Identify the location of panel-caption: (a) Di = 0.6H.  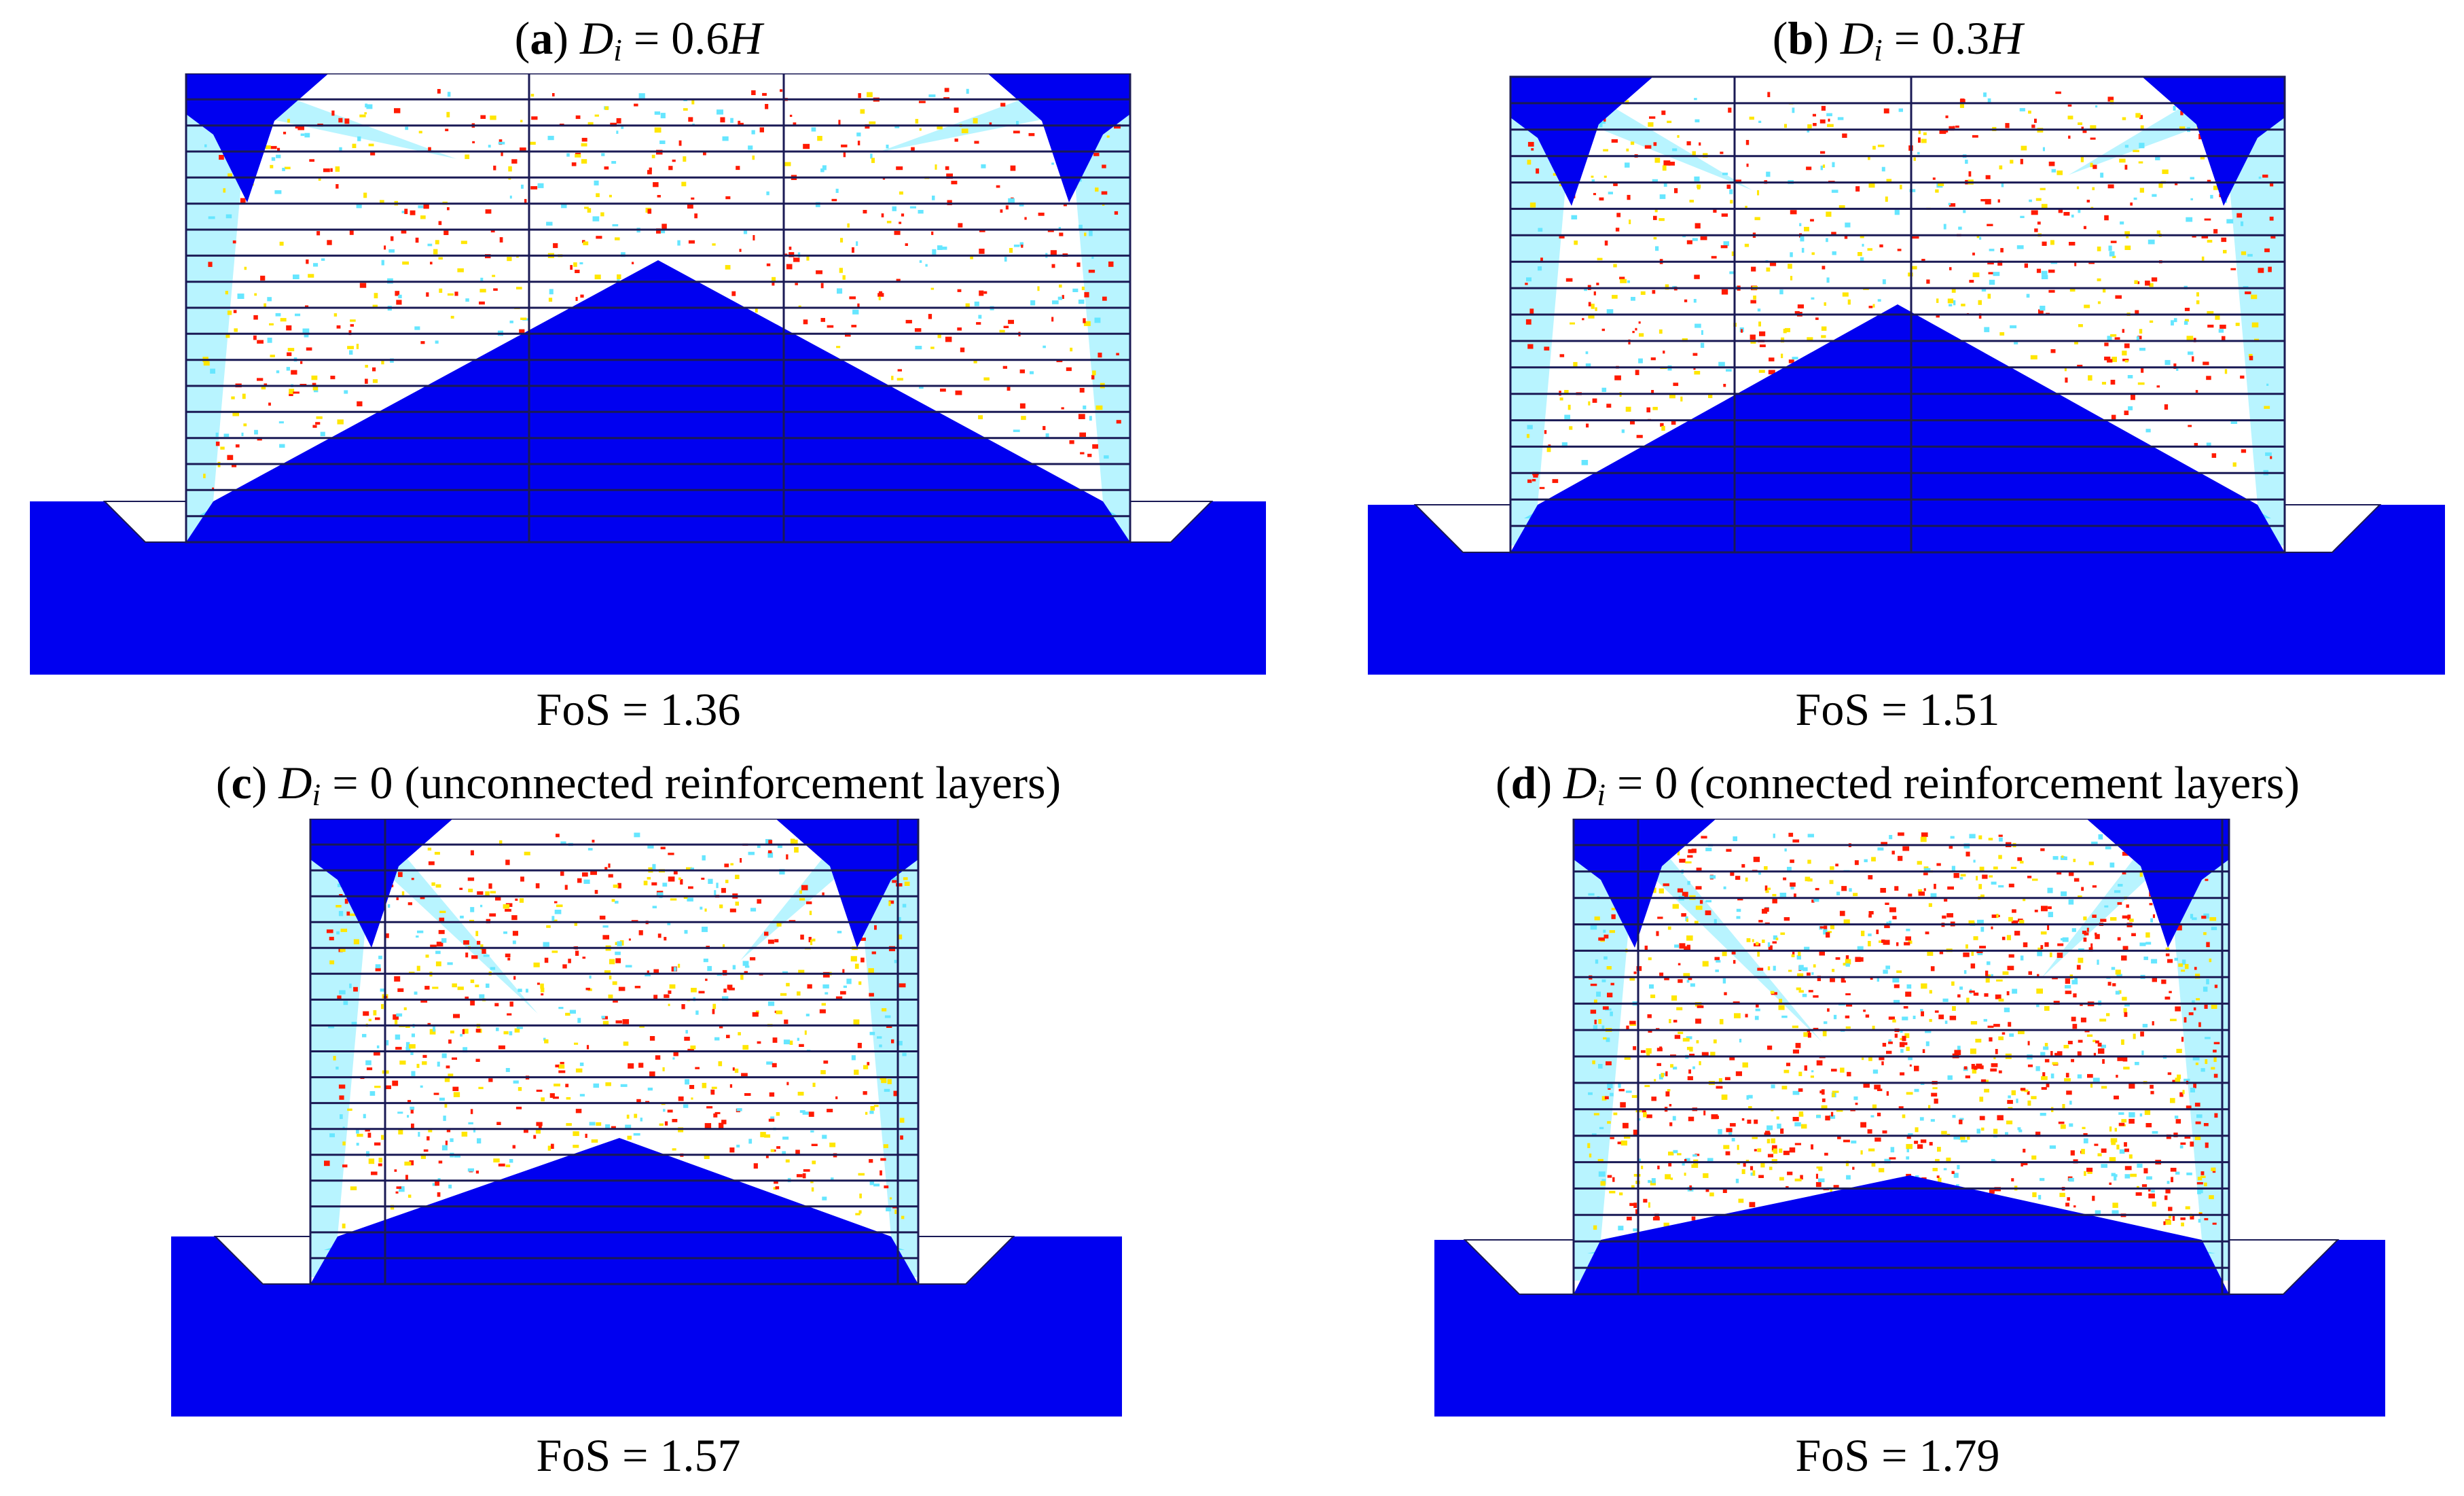
(638, 39).